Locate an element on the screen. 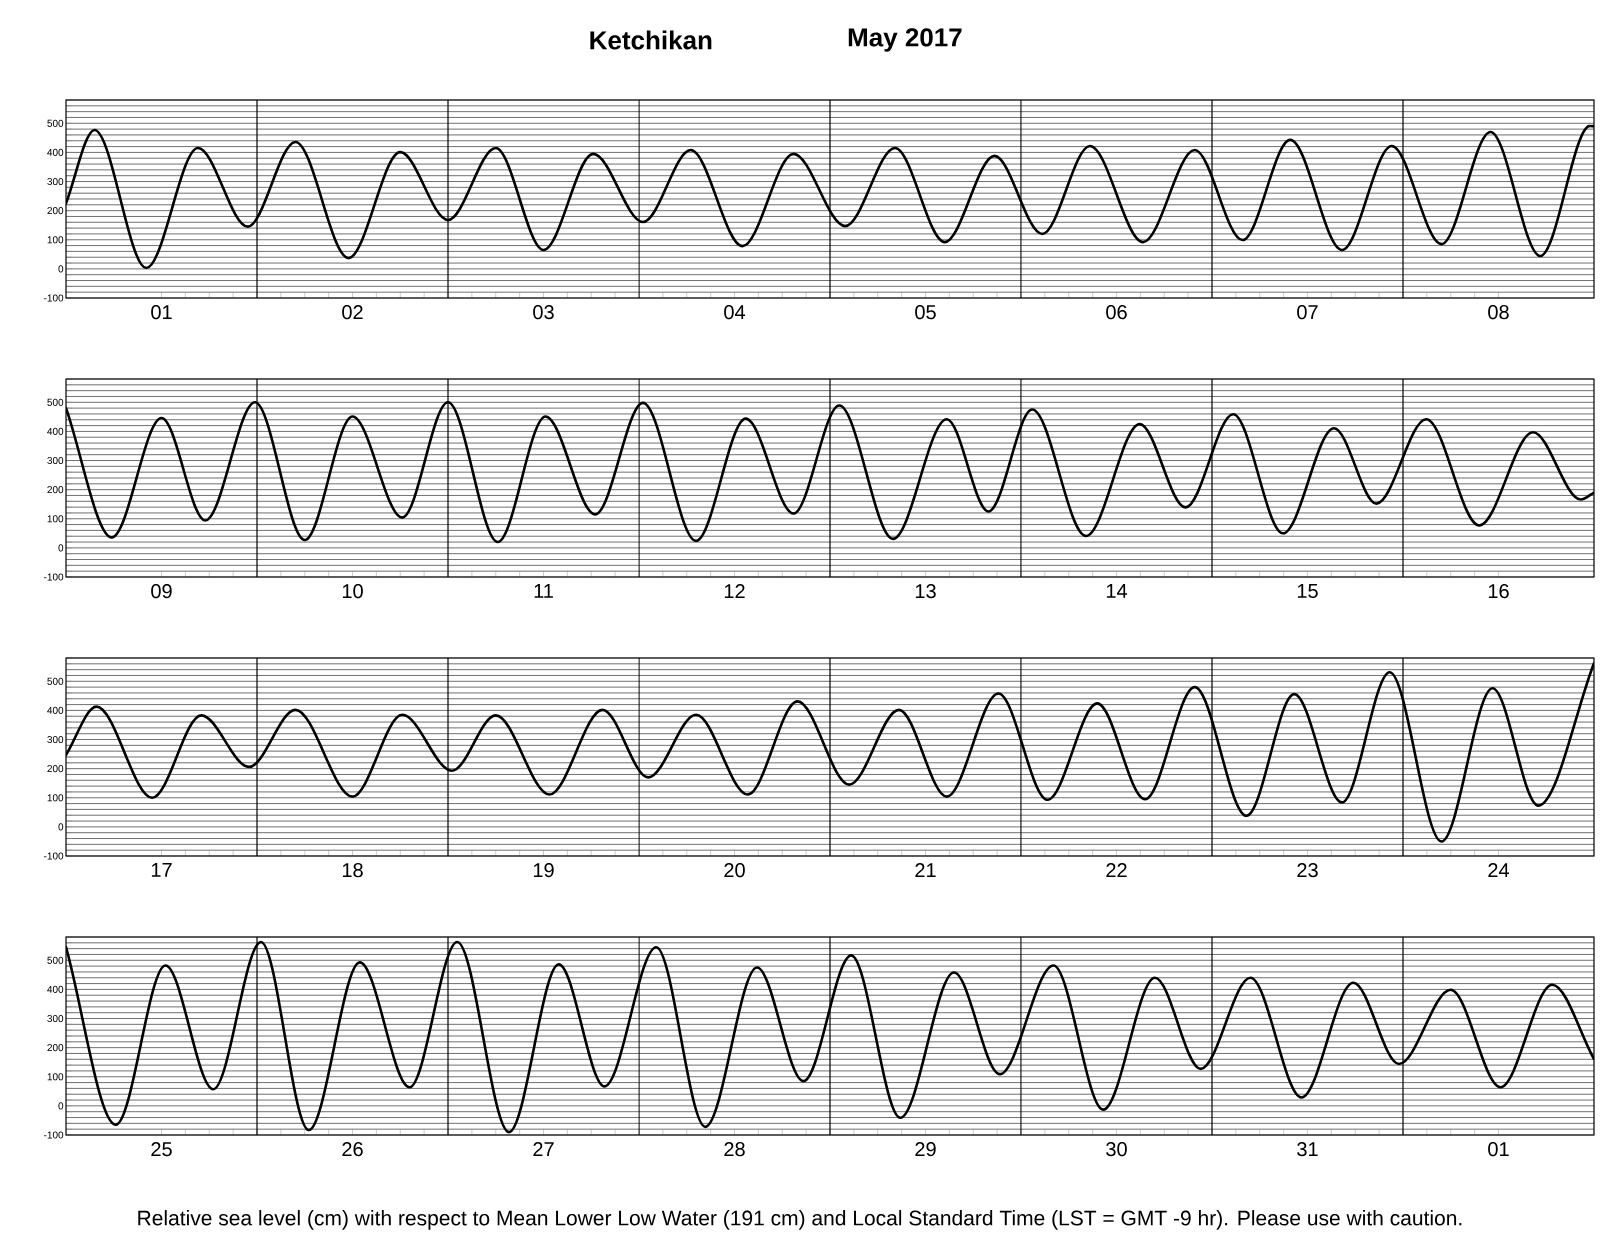  x-tick-label: 14 is located at coordinates (1117, 590).